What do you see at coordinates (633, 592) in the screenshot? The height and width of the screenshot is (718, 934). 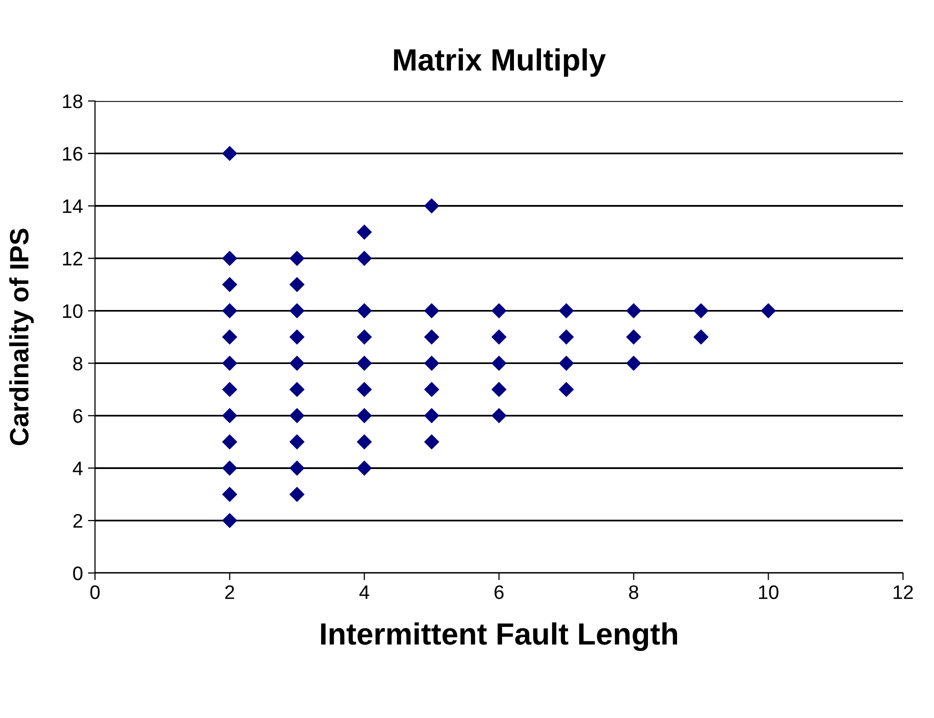 I see `x-tick-label: 8` at bounding box center [633, 592].